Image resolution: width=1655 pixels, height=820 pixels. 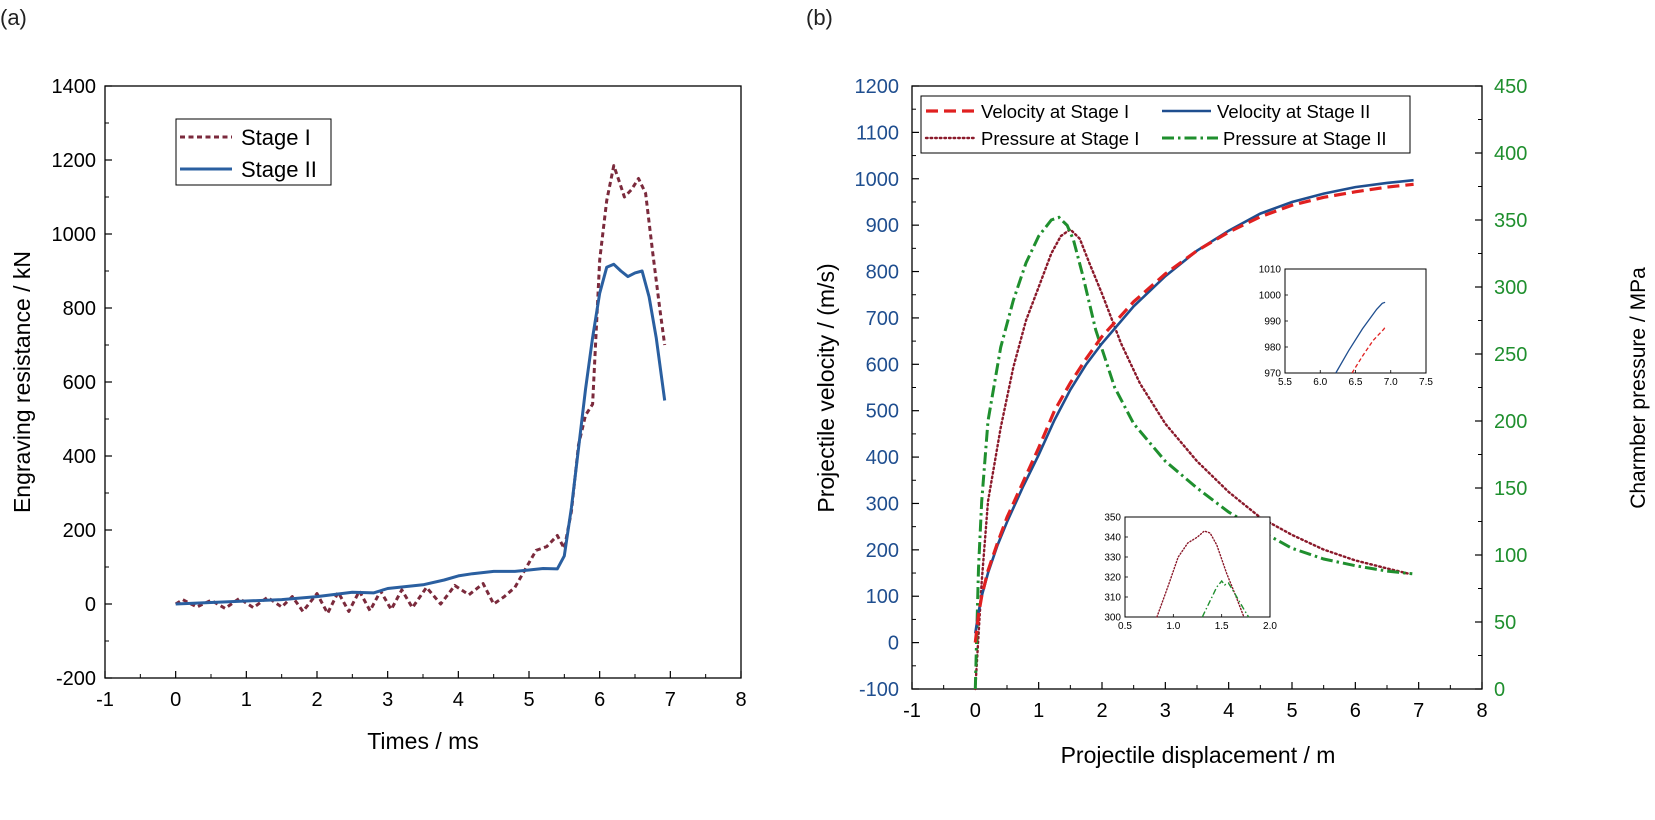 I want to click on a-y-tick-label: 400, so click(x=79, y=457).